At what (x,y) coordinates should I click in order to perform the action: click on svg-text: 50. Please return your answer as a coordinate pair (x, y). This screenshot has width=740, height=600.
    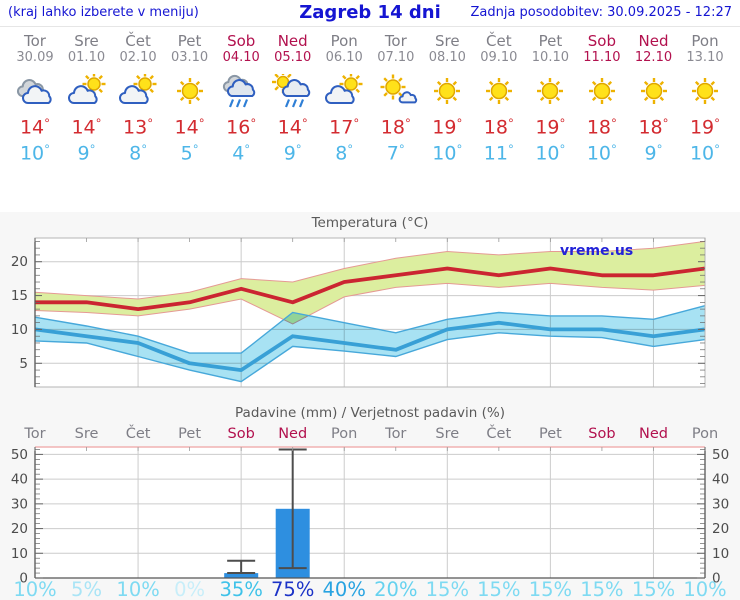
    Looking at the image, I should click on (19, 455).